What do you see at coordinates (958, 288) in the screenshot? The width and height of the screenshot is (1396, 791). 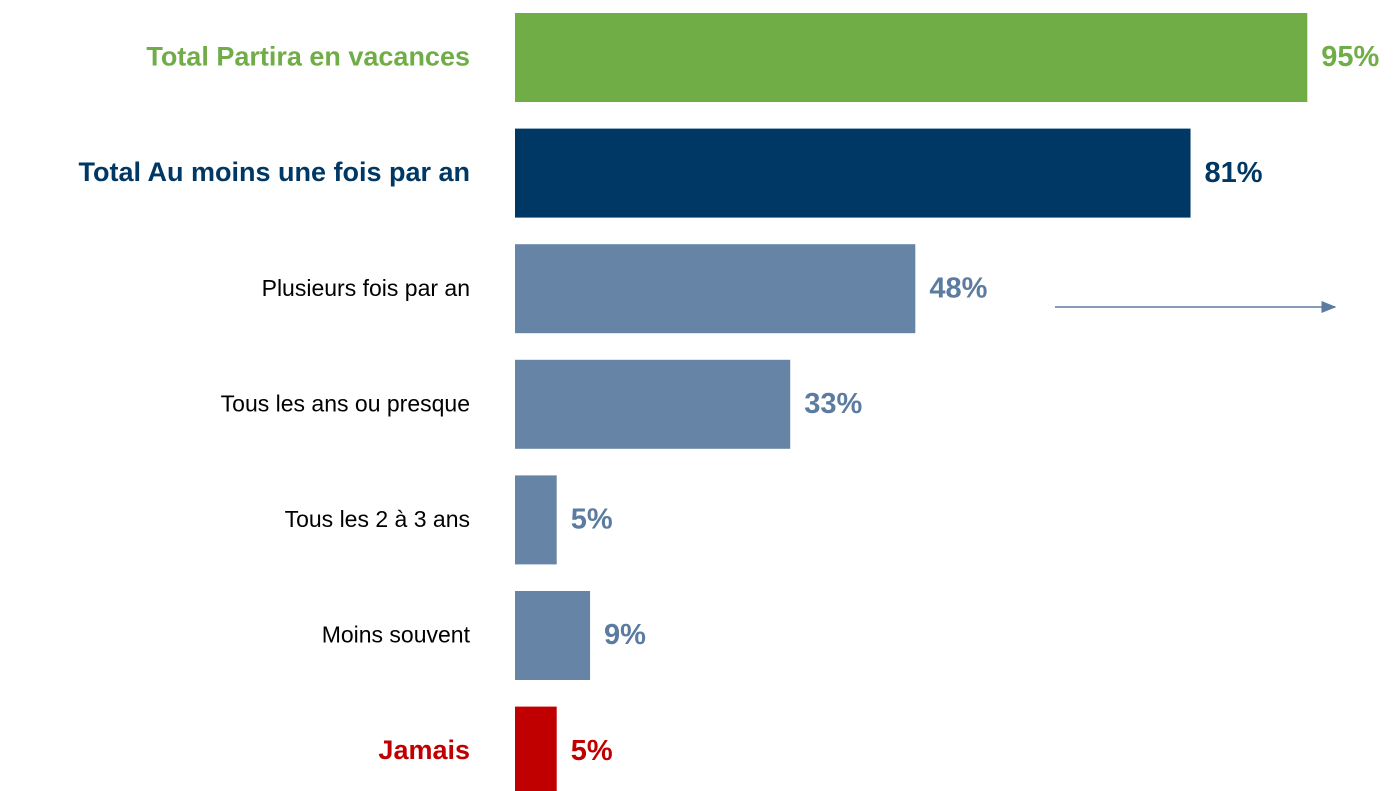 I see `value-label: 48%` at bounding box center [958, 288].